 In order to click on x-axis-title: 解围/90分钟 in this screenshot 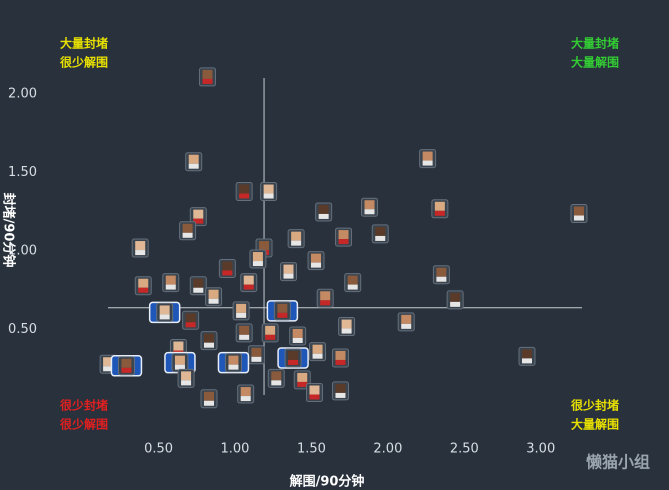, I will do `click(327, 482)`.